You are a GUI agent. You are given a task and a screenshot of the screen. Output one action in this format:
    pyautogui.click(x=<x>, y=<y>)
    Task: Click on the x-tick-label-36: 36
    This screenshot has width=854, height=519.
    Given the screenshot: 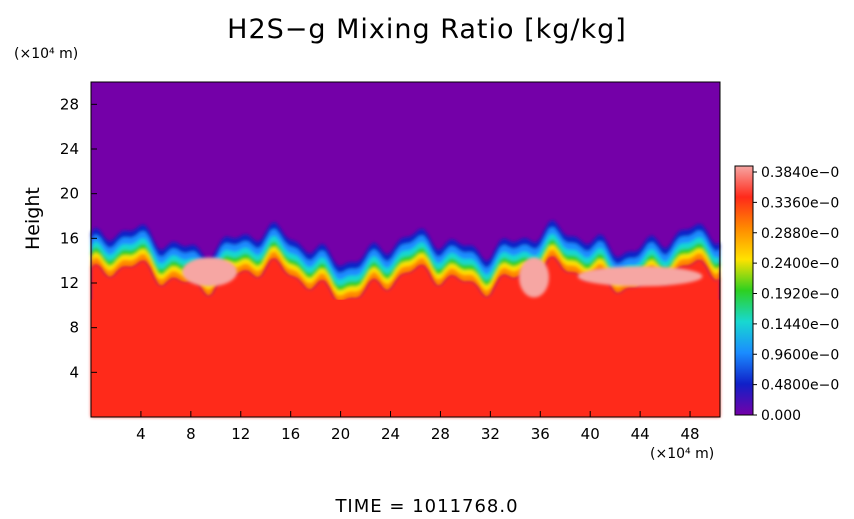 What is the action you would take?
    pyautogui.click(x=540, y=434)
    